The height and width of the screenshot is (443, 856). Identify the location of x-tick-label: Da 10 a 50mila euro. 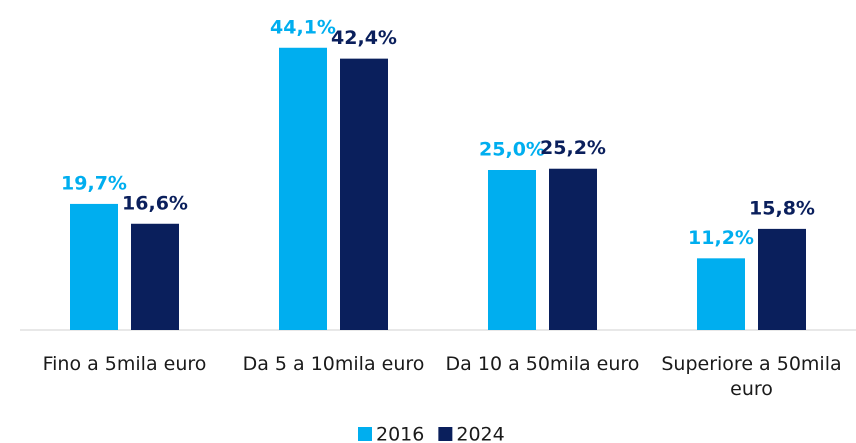
(542, 364).